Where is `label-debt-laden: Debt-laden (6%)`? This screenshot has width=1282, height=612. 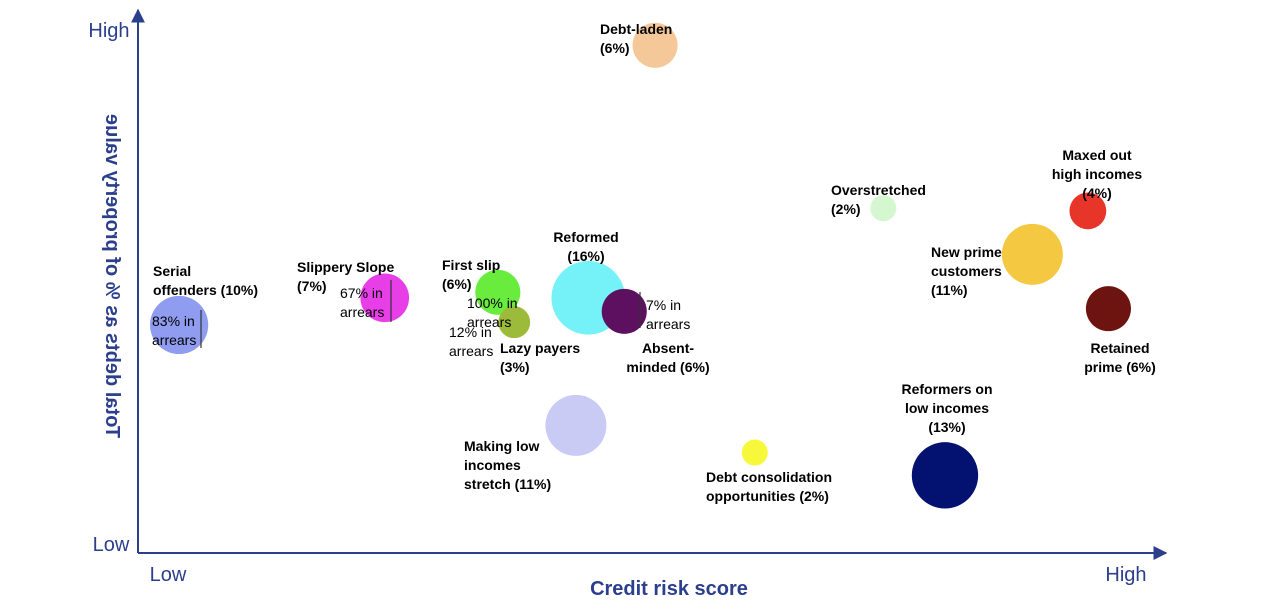
label-debt-laden: Debt-laden (6%) is located at coordinates (636, 38).